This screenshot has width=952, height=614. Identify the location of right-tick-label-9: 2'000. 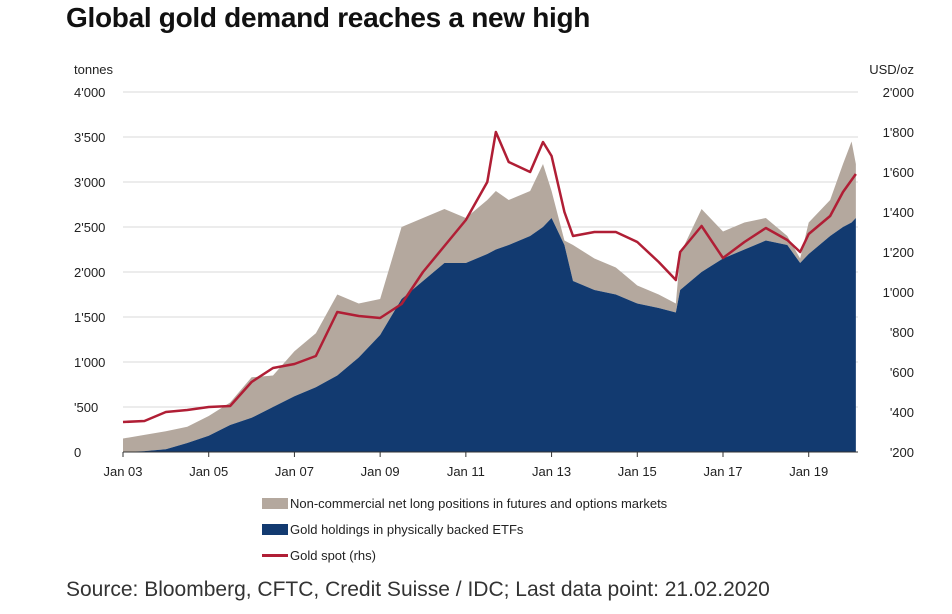
(898, 92).